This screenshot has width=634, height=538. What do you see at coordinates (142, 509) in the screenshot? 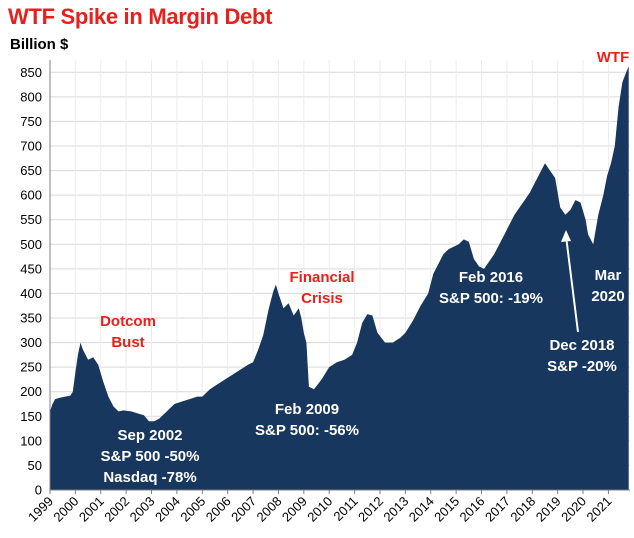
I see `x-tick-label: 2003` at bounding box center [142, 509].